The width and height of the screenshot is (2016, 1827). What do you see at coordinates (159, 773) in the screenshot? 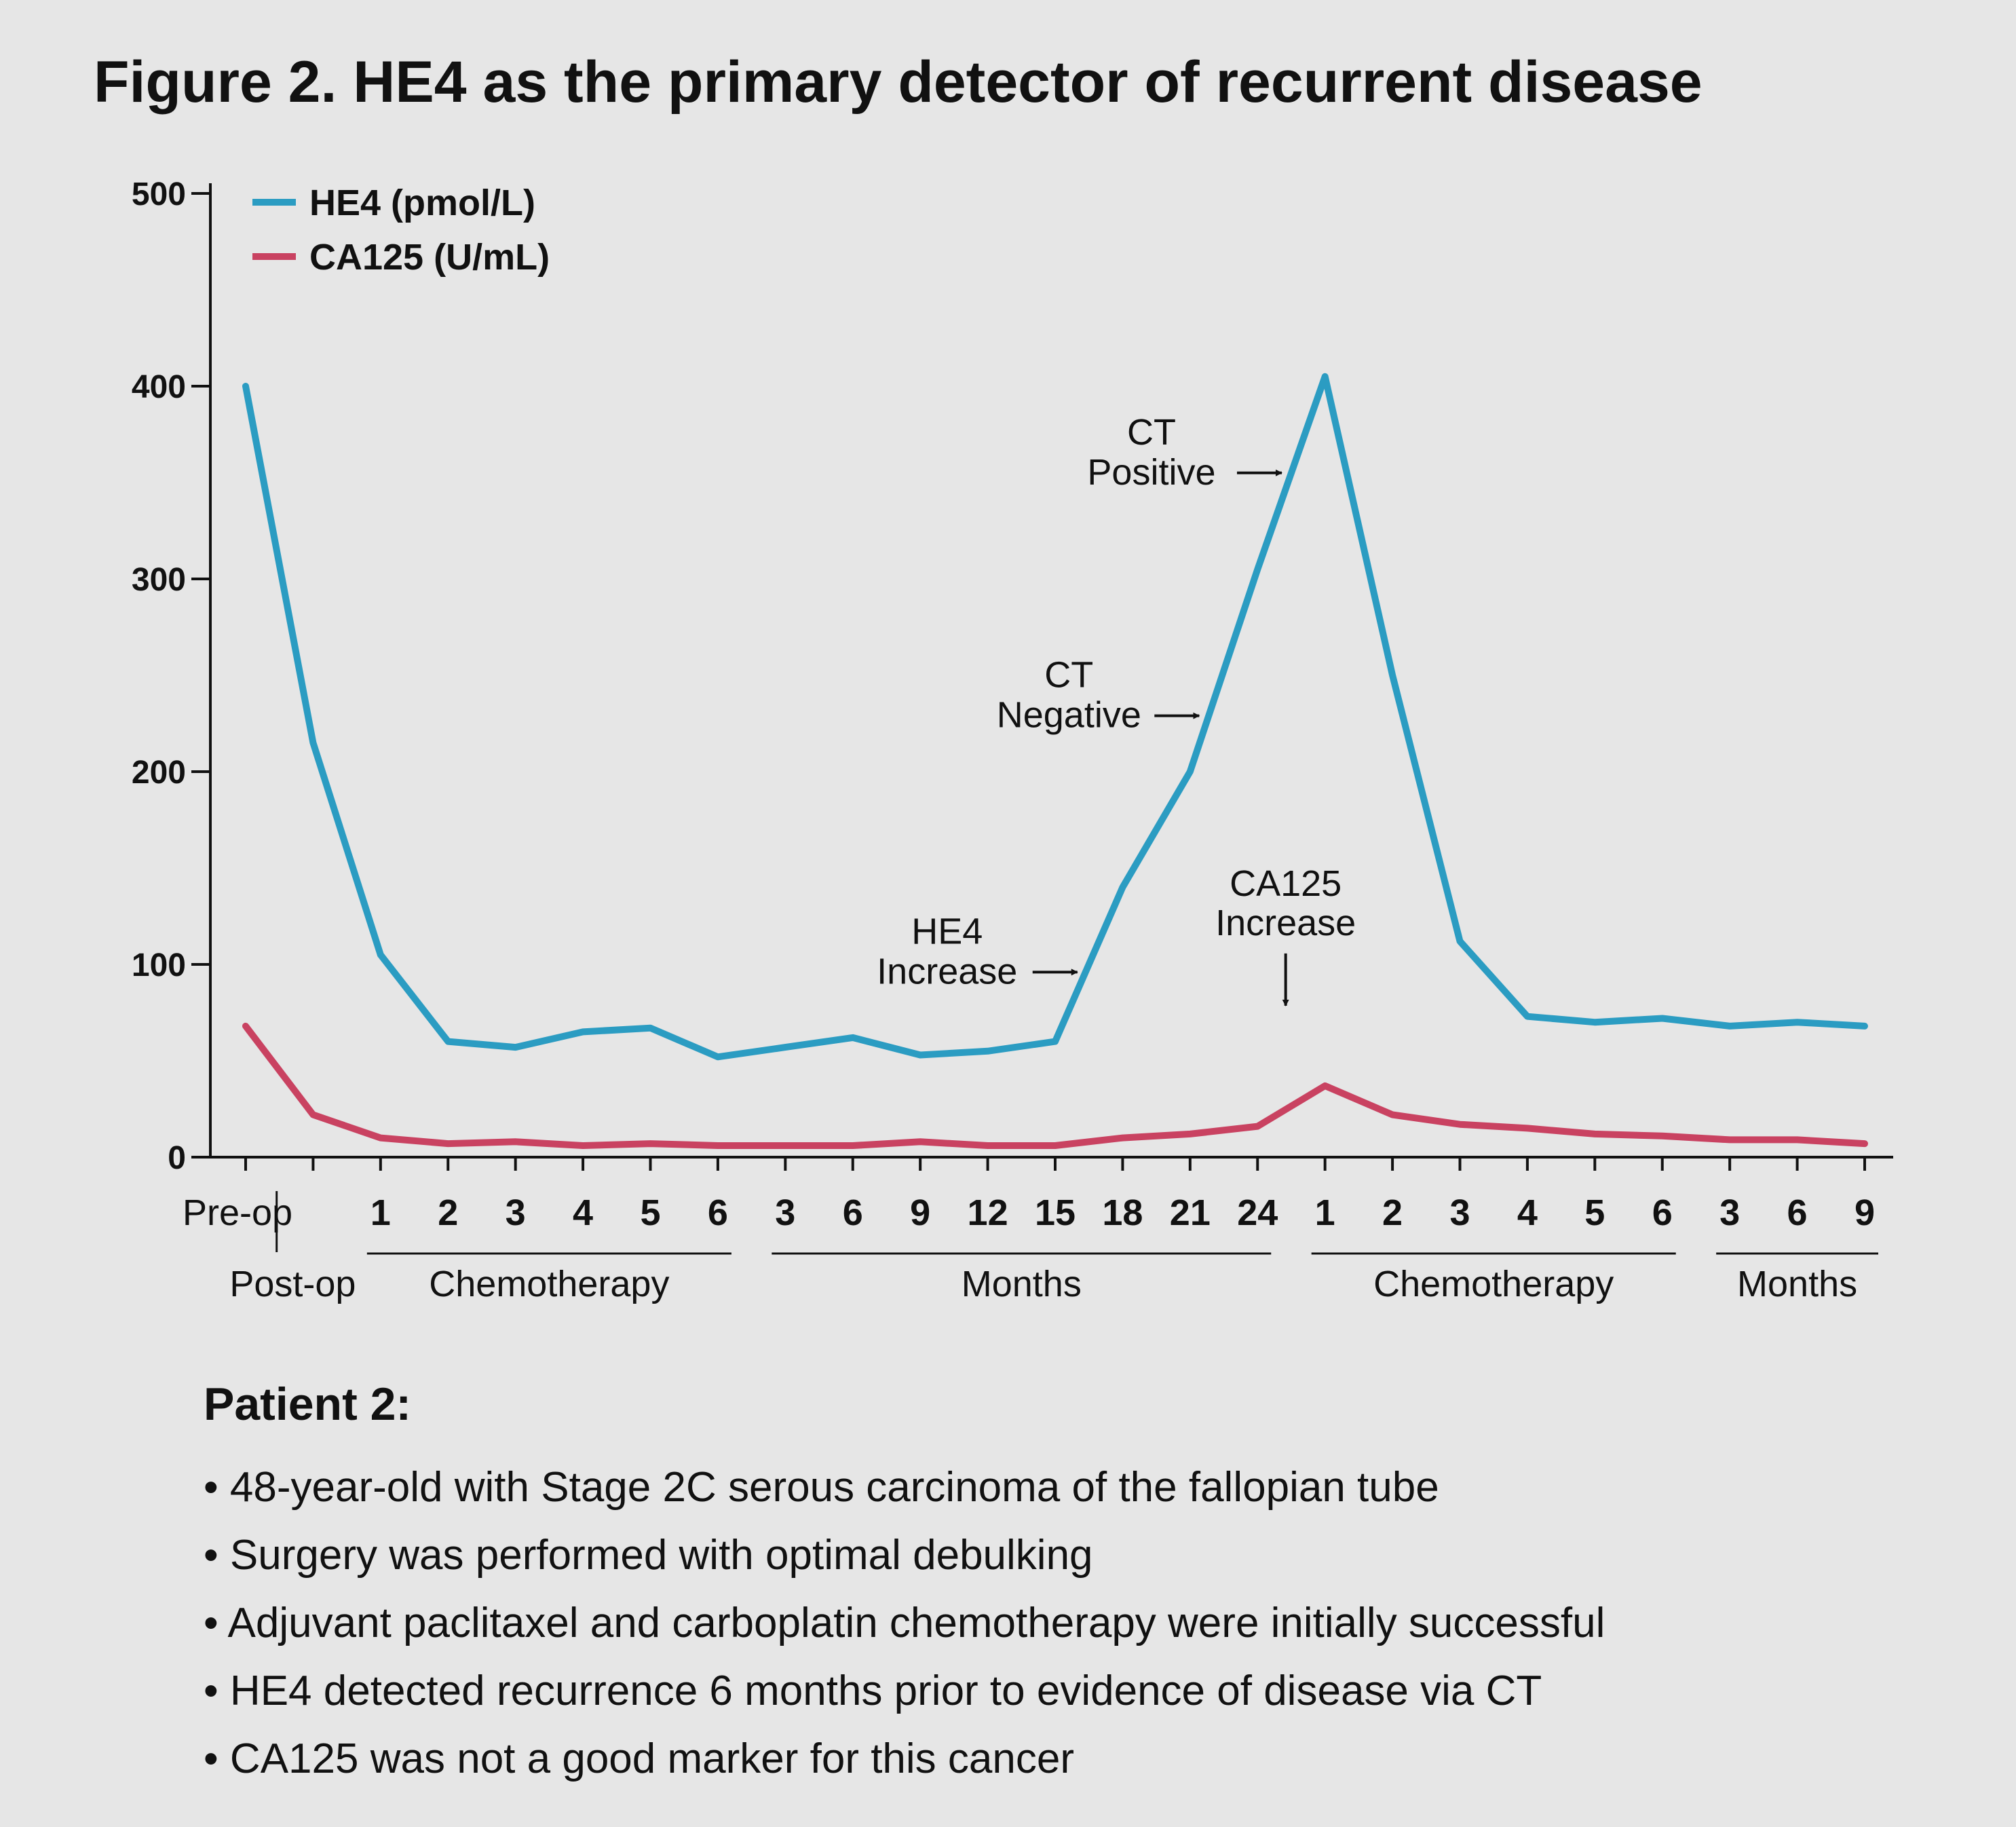
I see `y-tick-label: 200` at bounding box center [159, 773].